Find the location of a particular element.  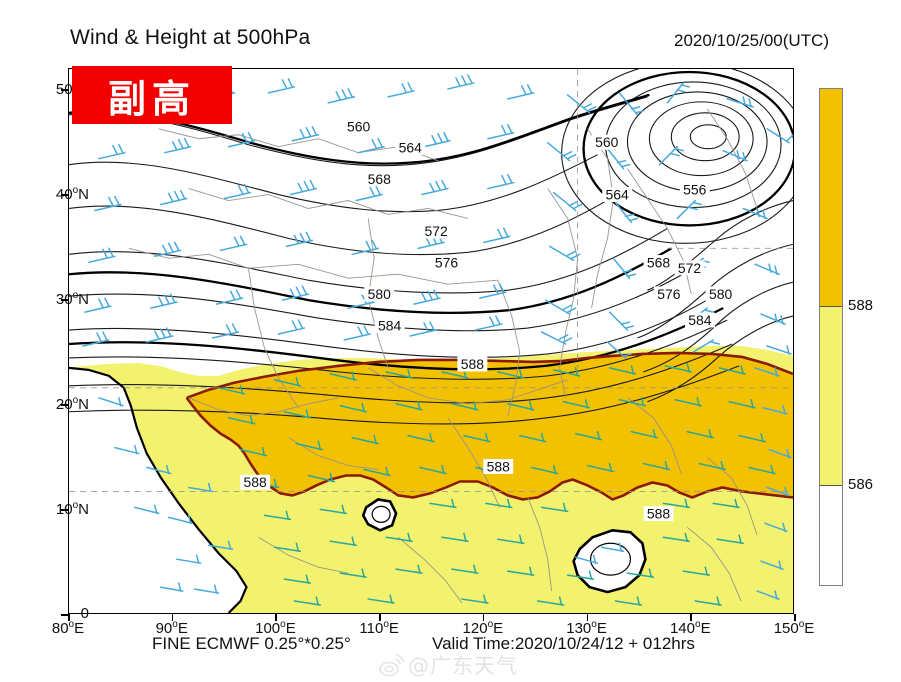

colorbar-tick-label: 586 is located at coordinates (861, 485).